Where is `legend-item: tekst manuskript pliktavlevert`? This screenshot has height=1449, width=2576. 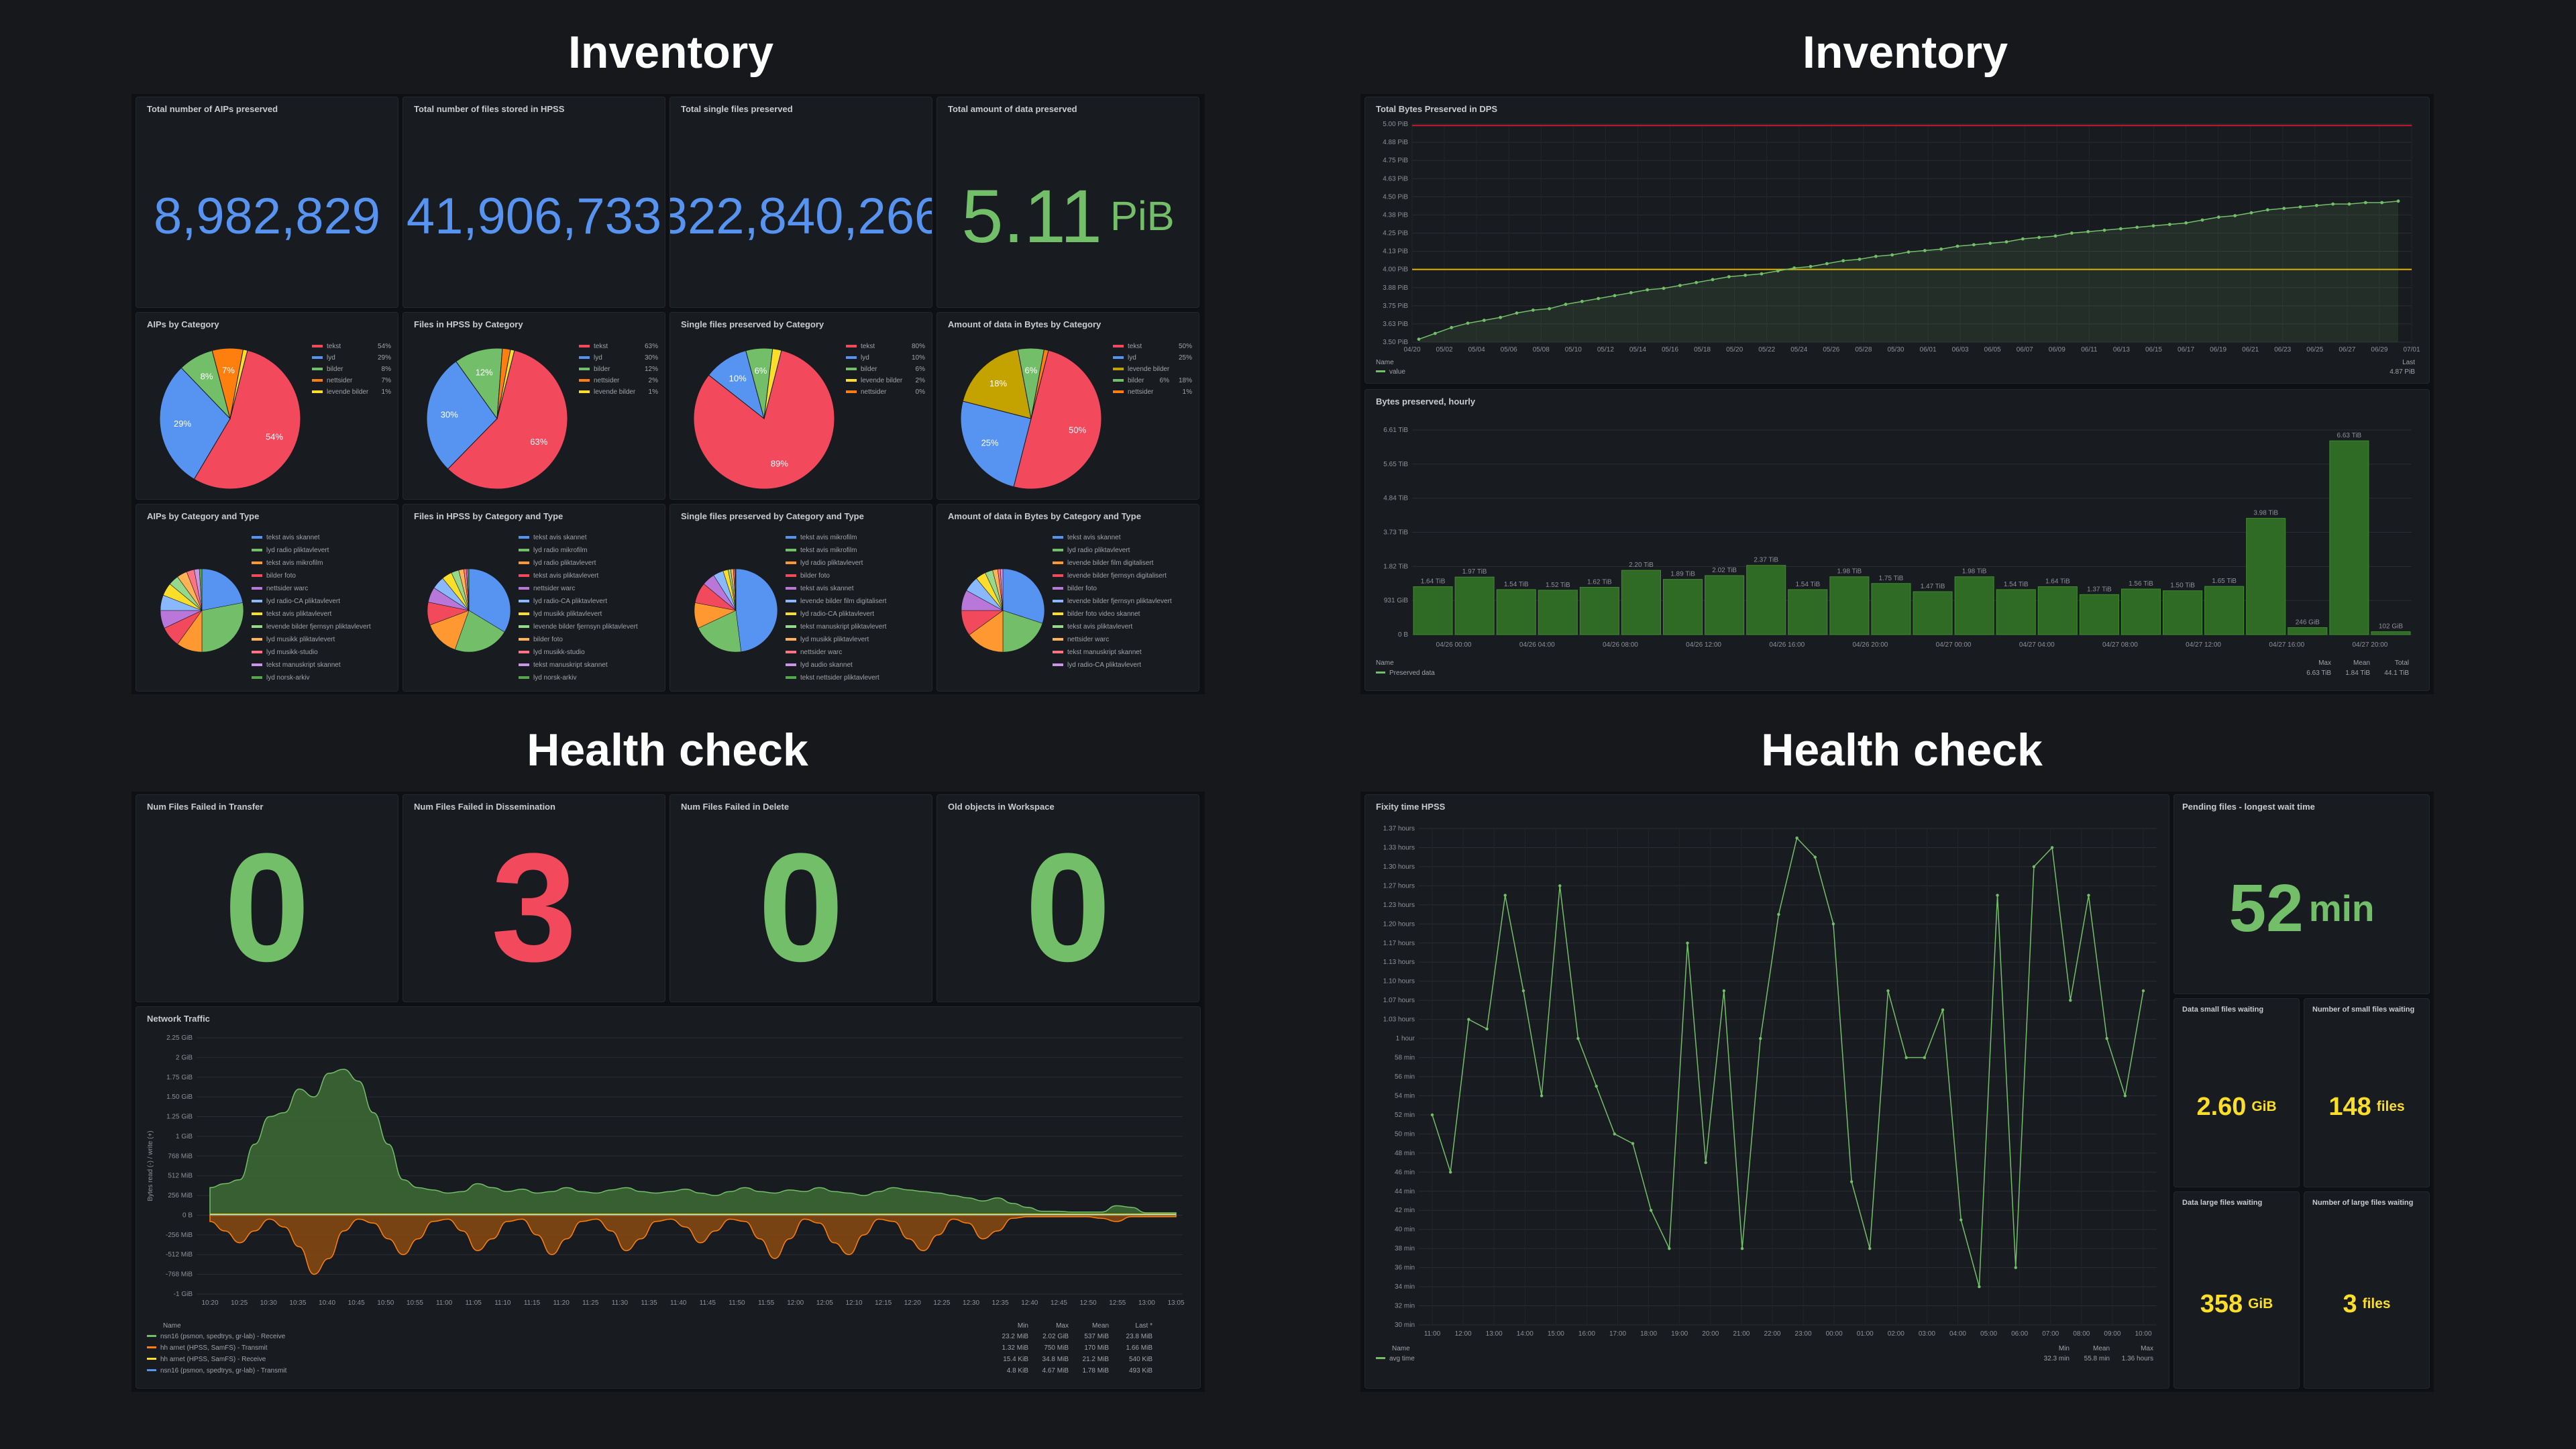
legend-item: tekst manuskript pliktavlevert is located at coordinates (856, 627).